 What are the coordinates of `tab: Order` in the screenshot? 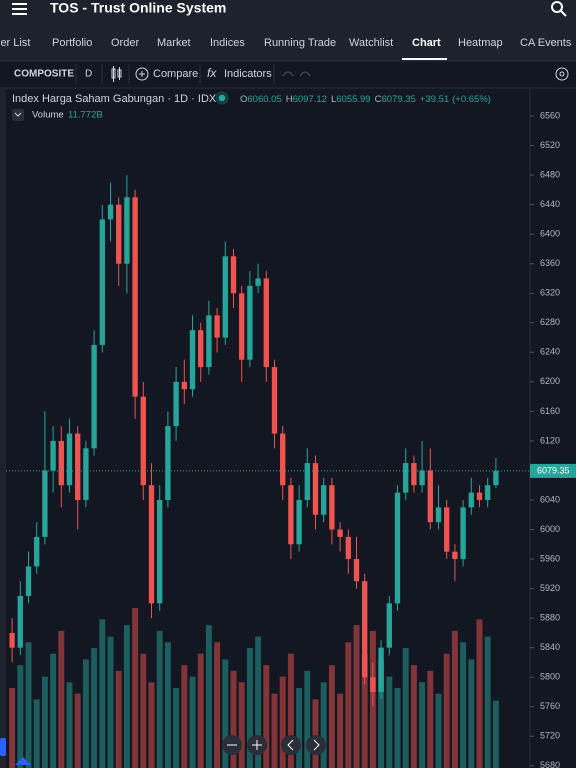 It's located at (125, 43).